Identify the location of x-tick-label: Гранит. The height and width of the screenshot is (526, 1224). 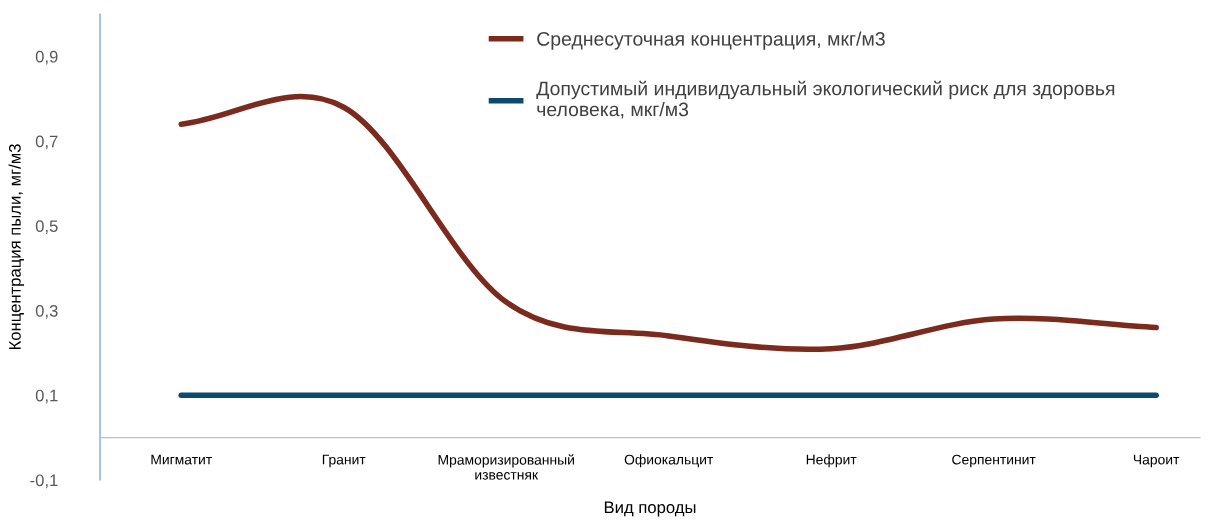
(344, 461).